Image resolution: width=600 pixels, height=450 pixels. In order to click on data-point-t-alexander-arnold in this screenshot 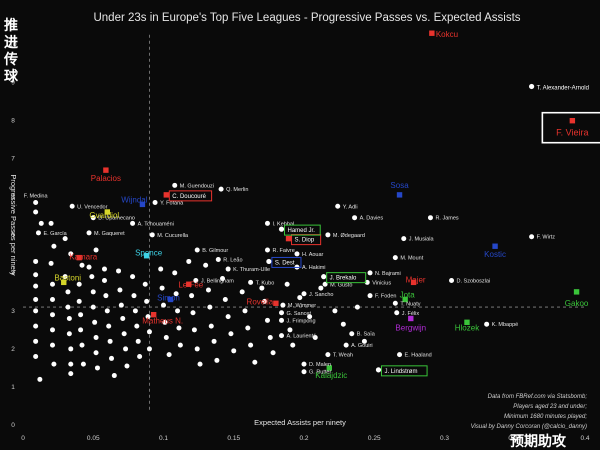, I will do `click(532, 86)`.